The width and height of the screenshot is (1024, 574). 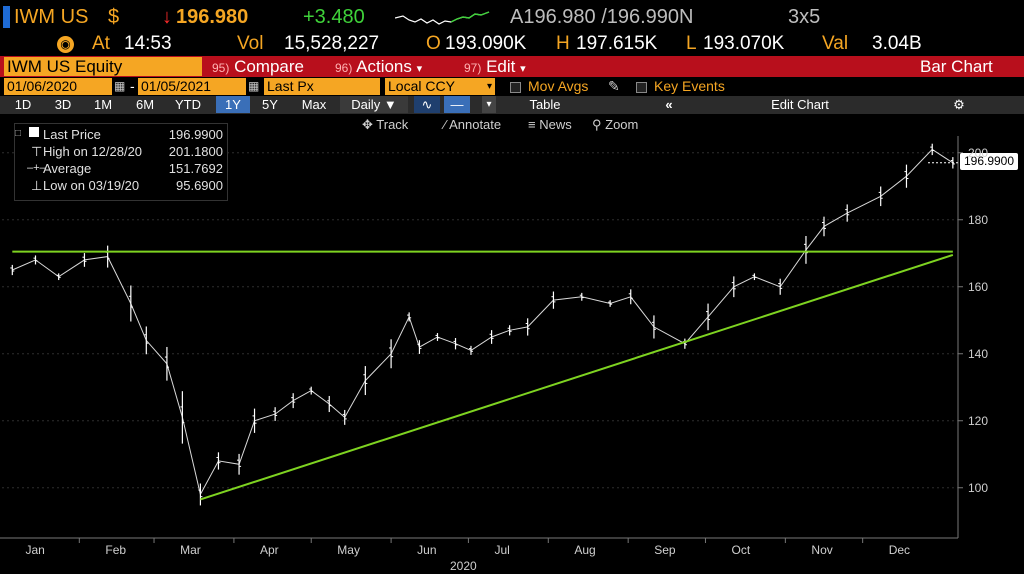 I want to click on frequency-dropdown: Daily ▼, so click(x=374, y=104).